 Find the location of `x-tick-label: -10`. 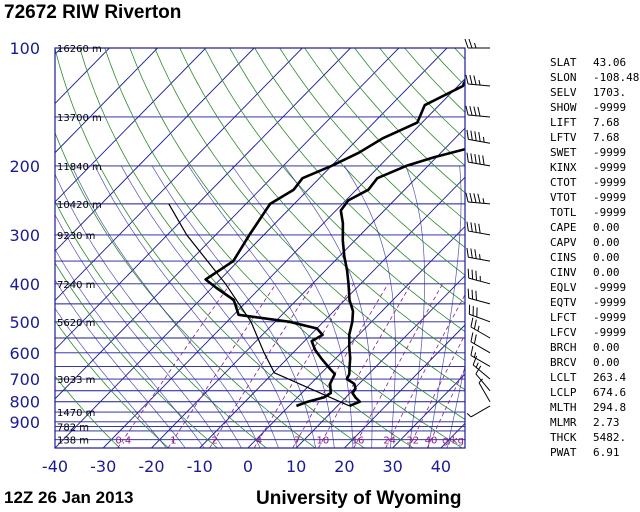

x-tick-label: -10 is located at coordinates (200, 466).